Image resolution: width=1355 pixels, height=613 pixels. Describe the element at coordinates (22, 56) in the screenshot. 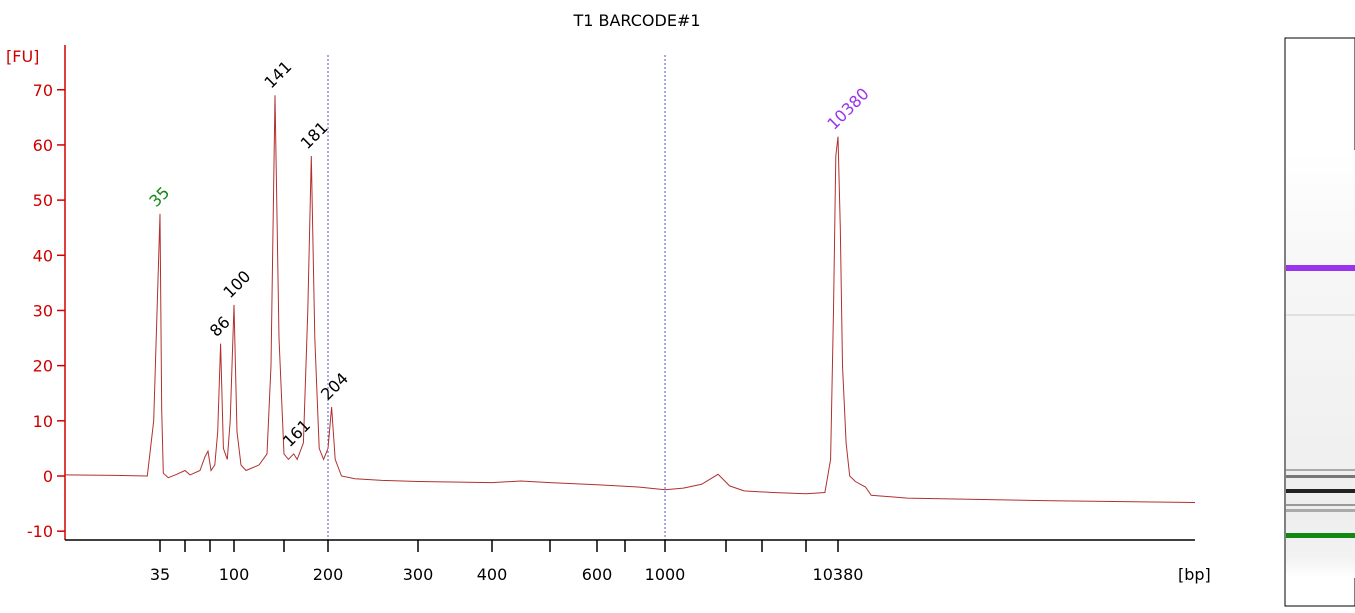

I see `y-axis-label: [FU]` at that location.